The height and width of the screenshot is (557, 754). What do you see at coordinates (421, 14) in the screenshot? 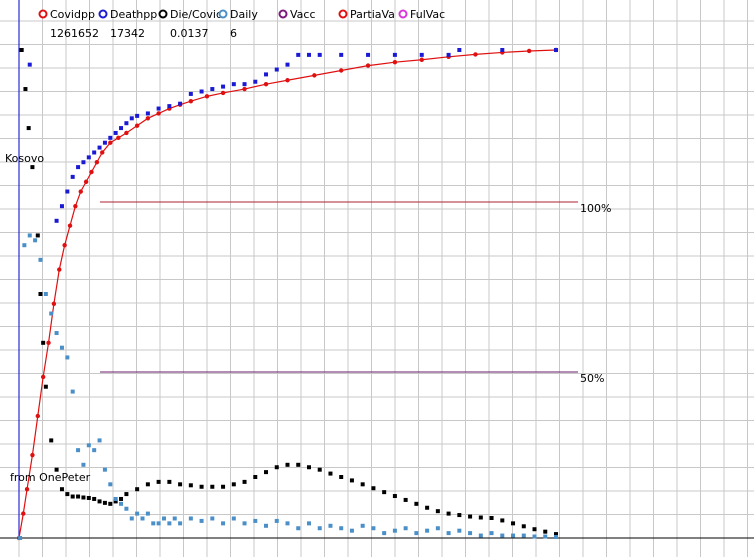
I see `legend-item-full-vac: FulVac` at bounding box center [421, 14].